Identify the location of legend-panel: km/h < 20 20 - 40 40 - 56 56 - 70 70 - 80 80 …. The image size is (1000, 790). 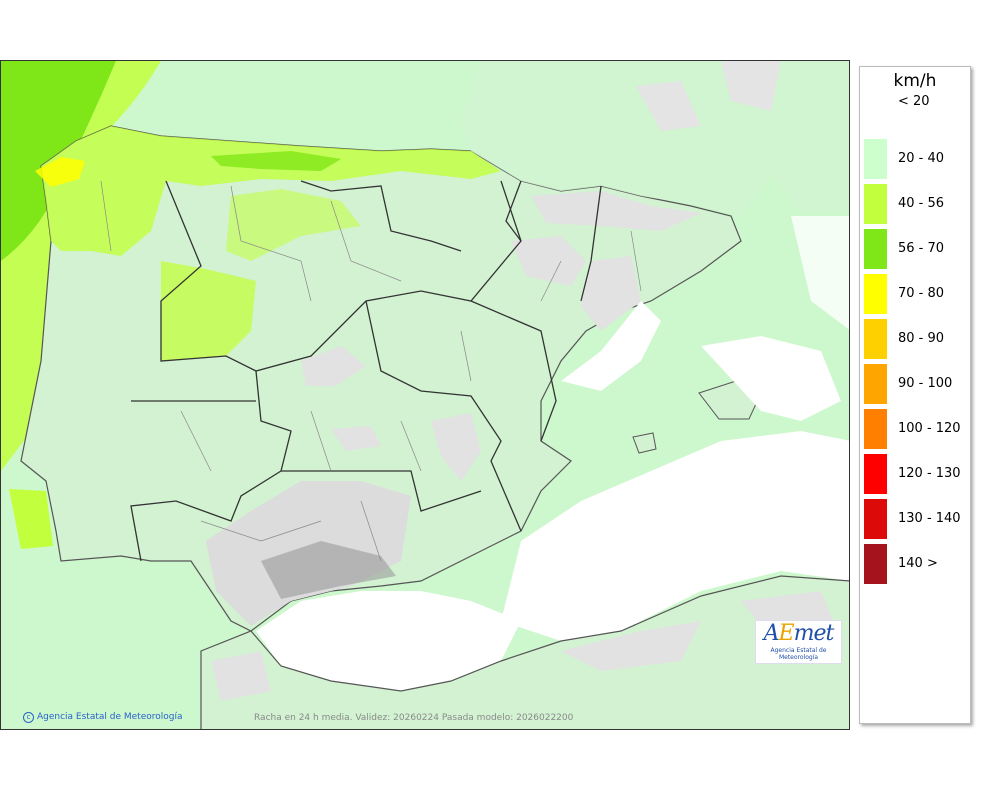
(915, 395).